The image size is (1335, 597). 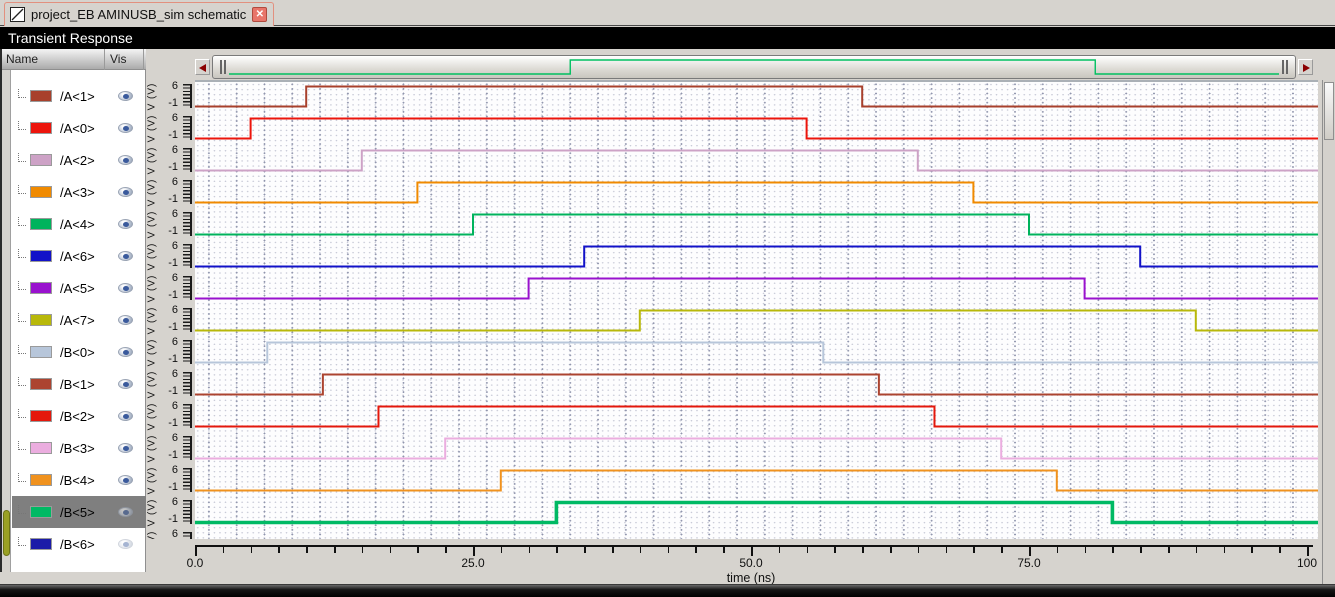 I want to click on signal-list-scrollbar, so click(x=6, y=321).